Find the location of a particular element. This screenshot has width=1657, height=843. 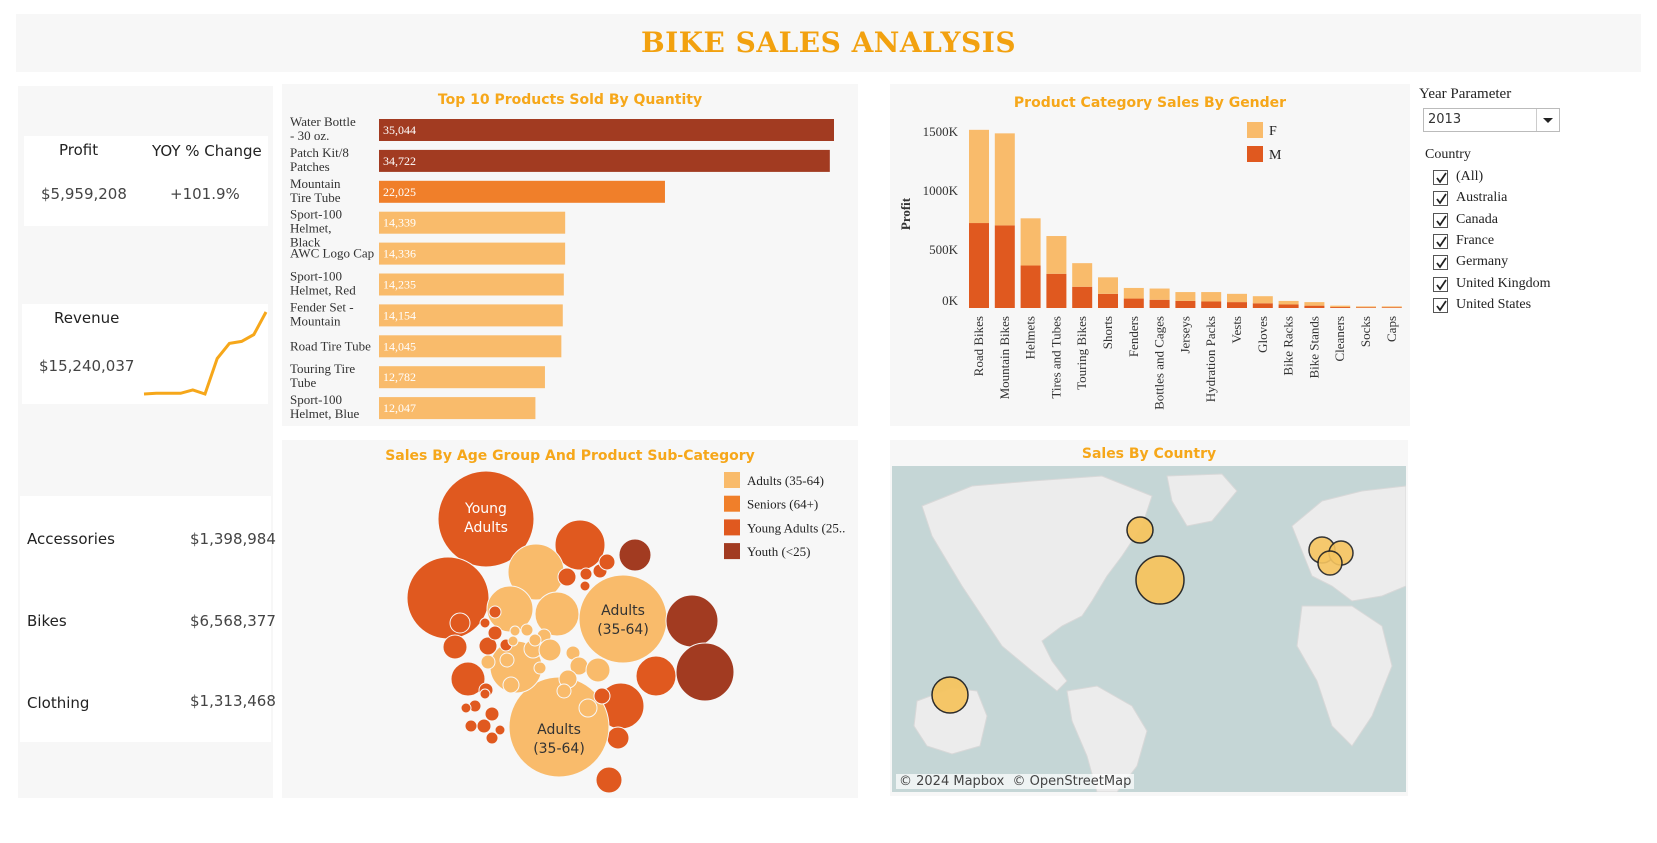

country-map is located at coordinates (1149, 629).